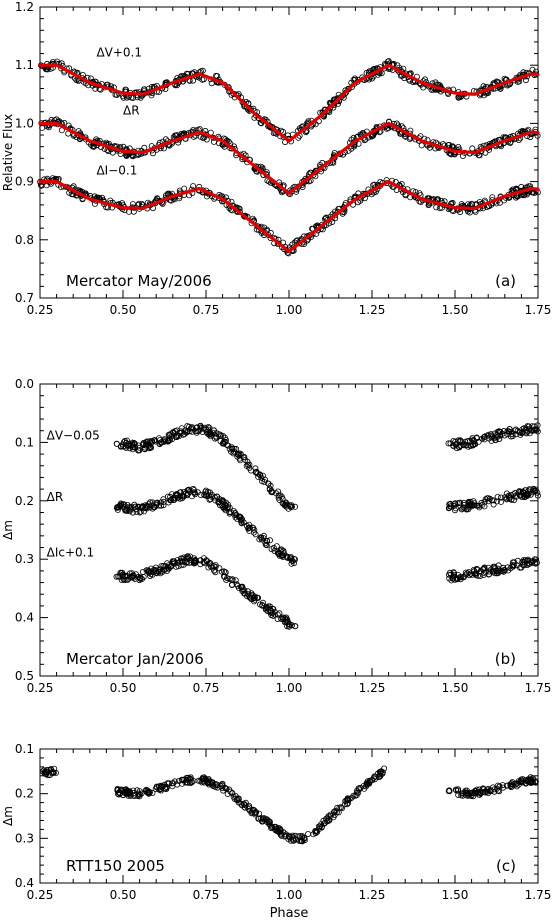 The image size is (557, 923). What do you see at coordinates (116, 171) in the screenshot?
I see `series-label: ΔI−0.1` at bounding box center [116, 171].